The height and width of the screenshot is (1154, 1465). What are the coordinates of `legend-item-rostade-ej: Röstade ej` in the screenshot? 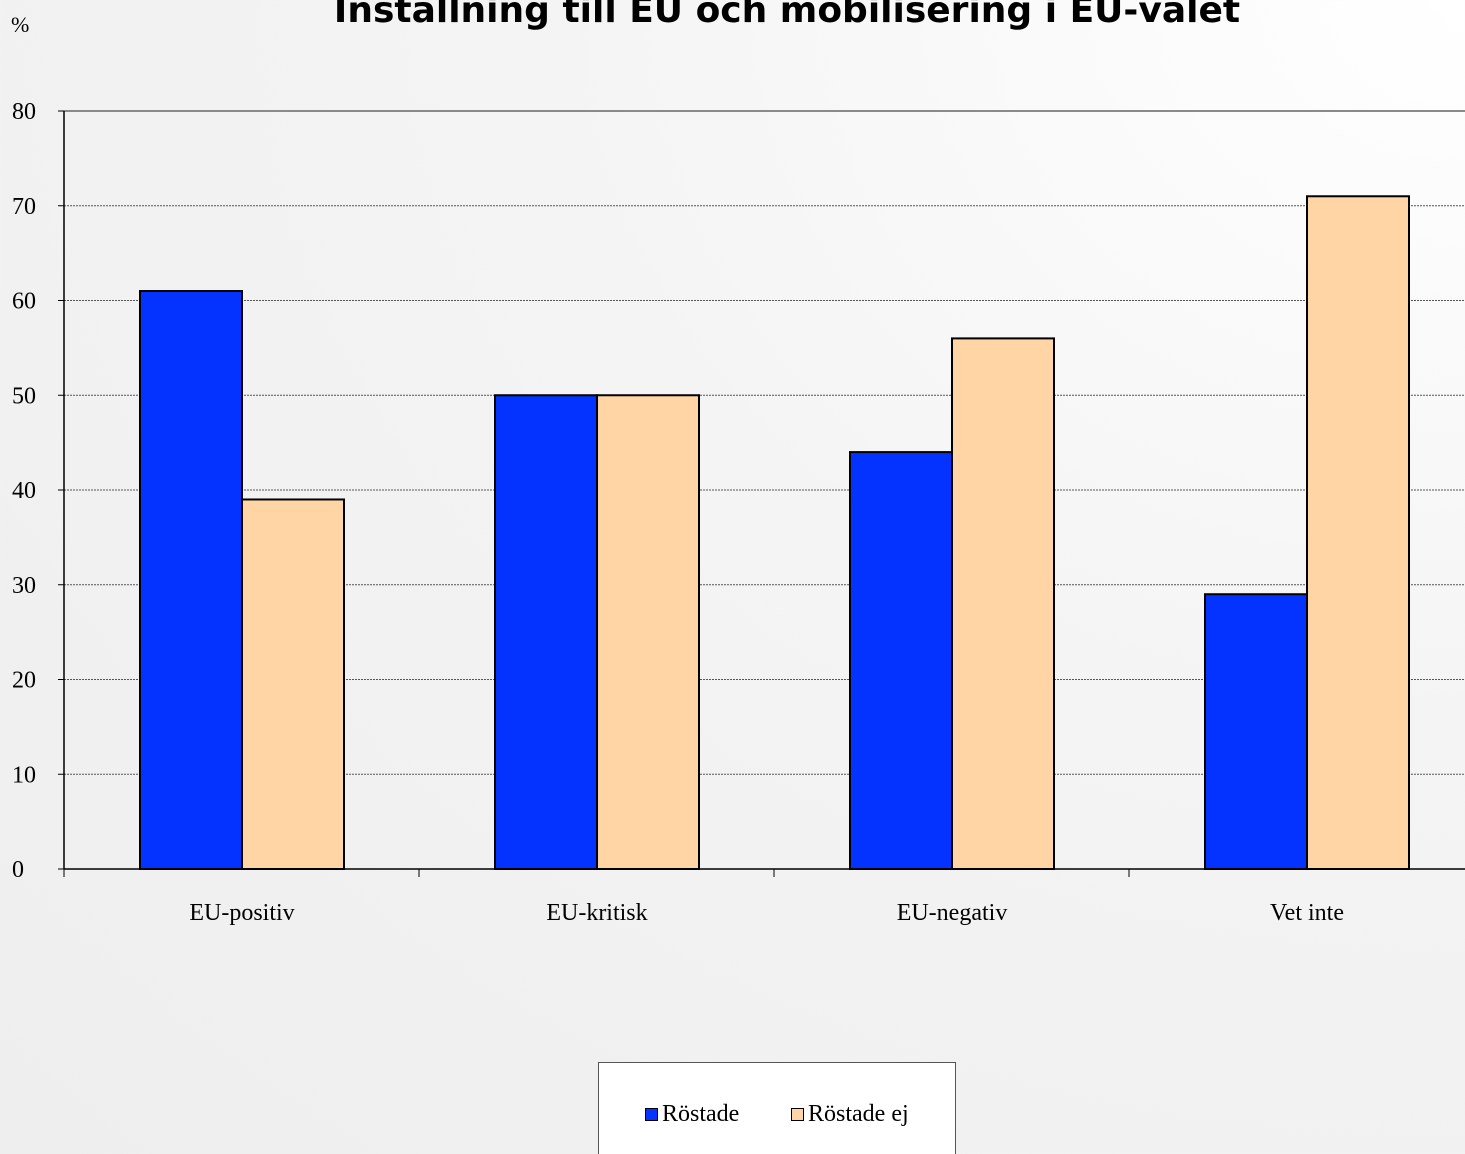 It's located at (850, 1114).